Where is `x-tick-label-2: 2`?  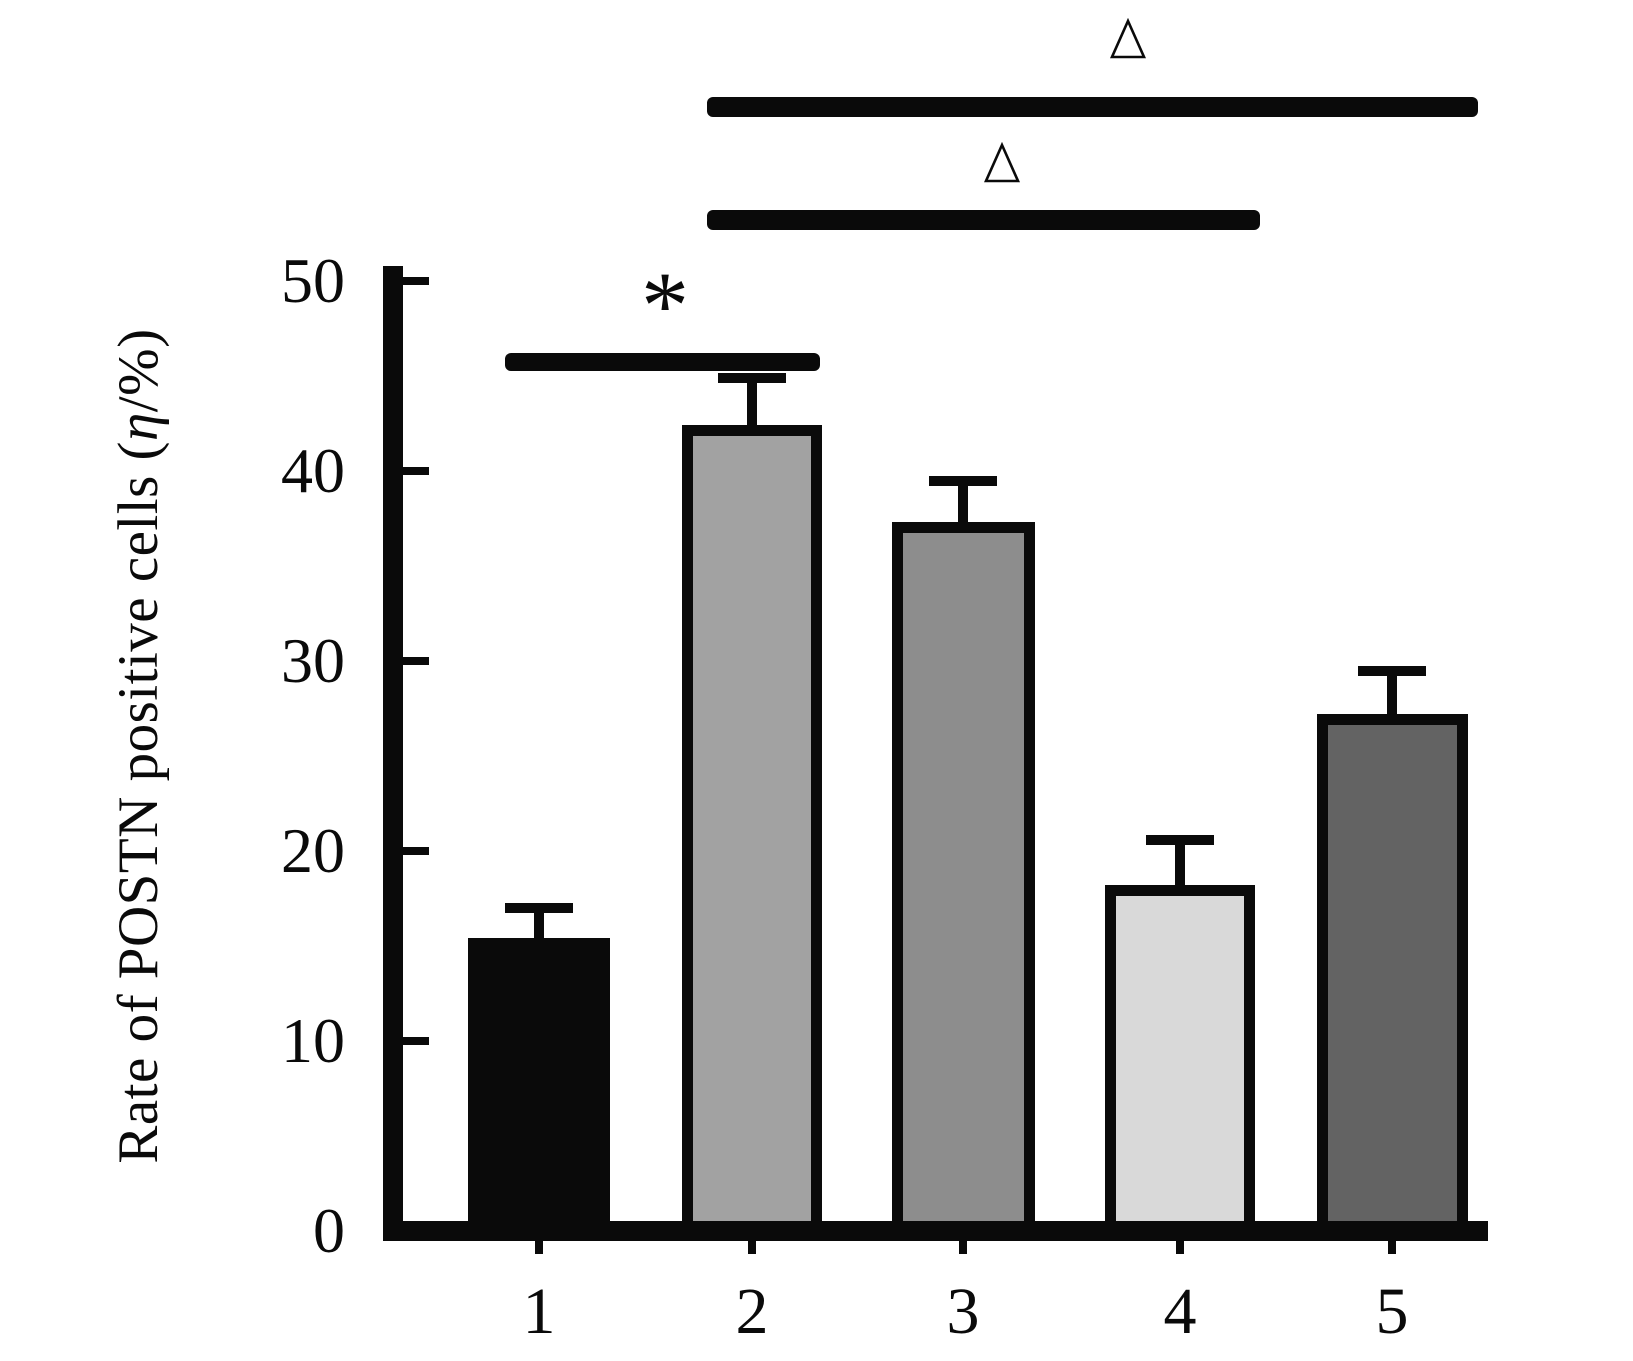
x-tick-label-2: 2 is located at coordinates (752, 1311).